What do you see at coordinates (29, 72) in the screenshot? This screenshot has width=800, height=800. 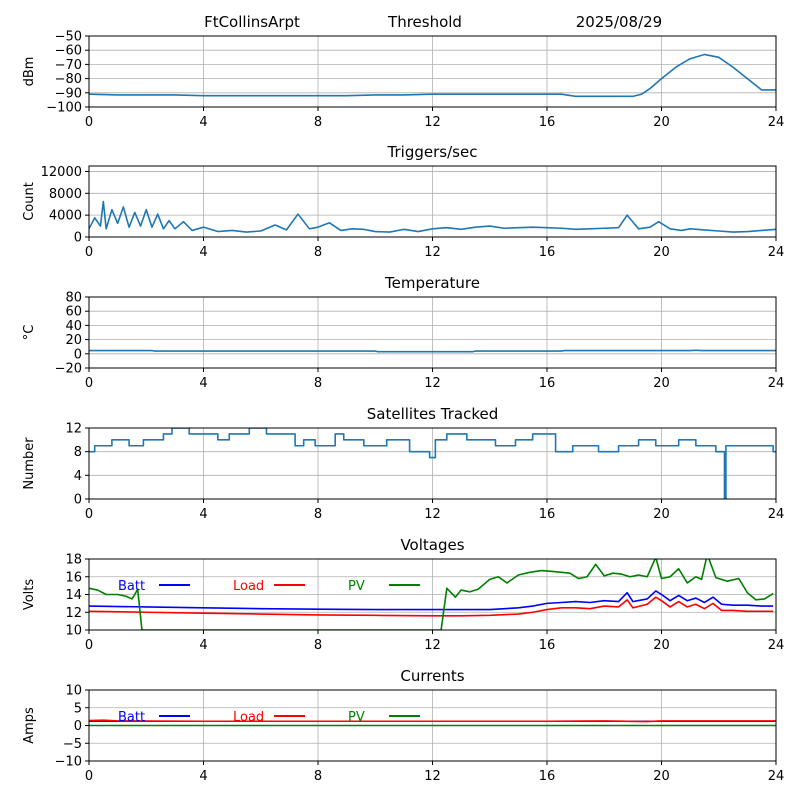 I see `y-axis-label: dBm` at bounding box center [29, 72].